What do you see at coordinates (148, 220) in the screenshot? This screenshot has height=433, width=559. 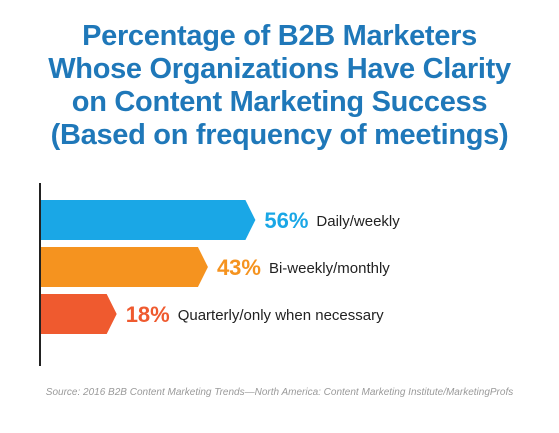 I see `bar-daily-weekly` at bounding box center [148, 220].